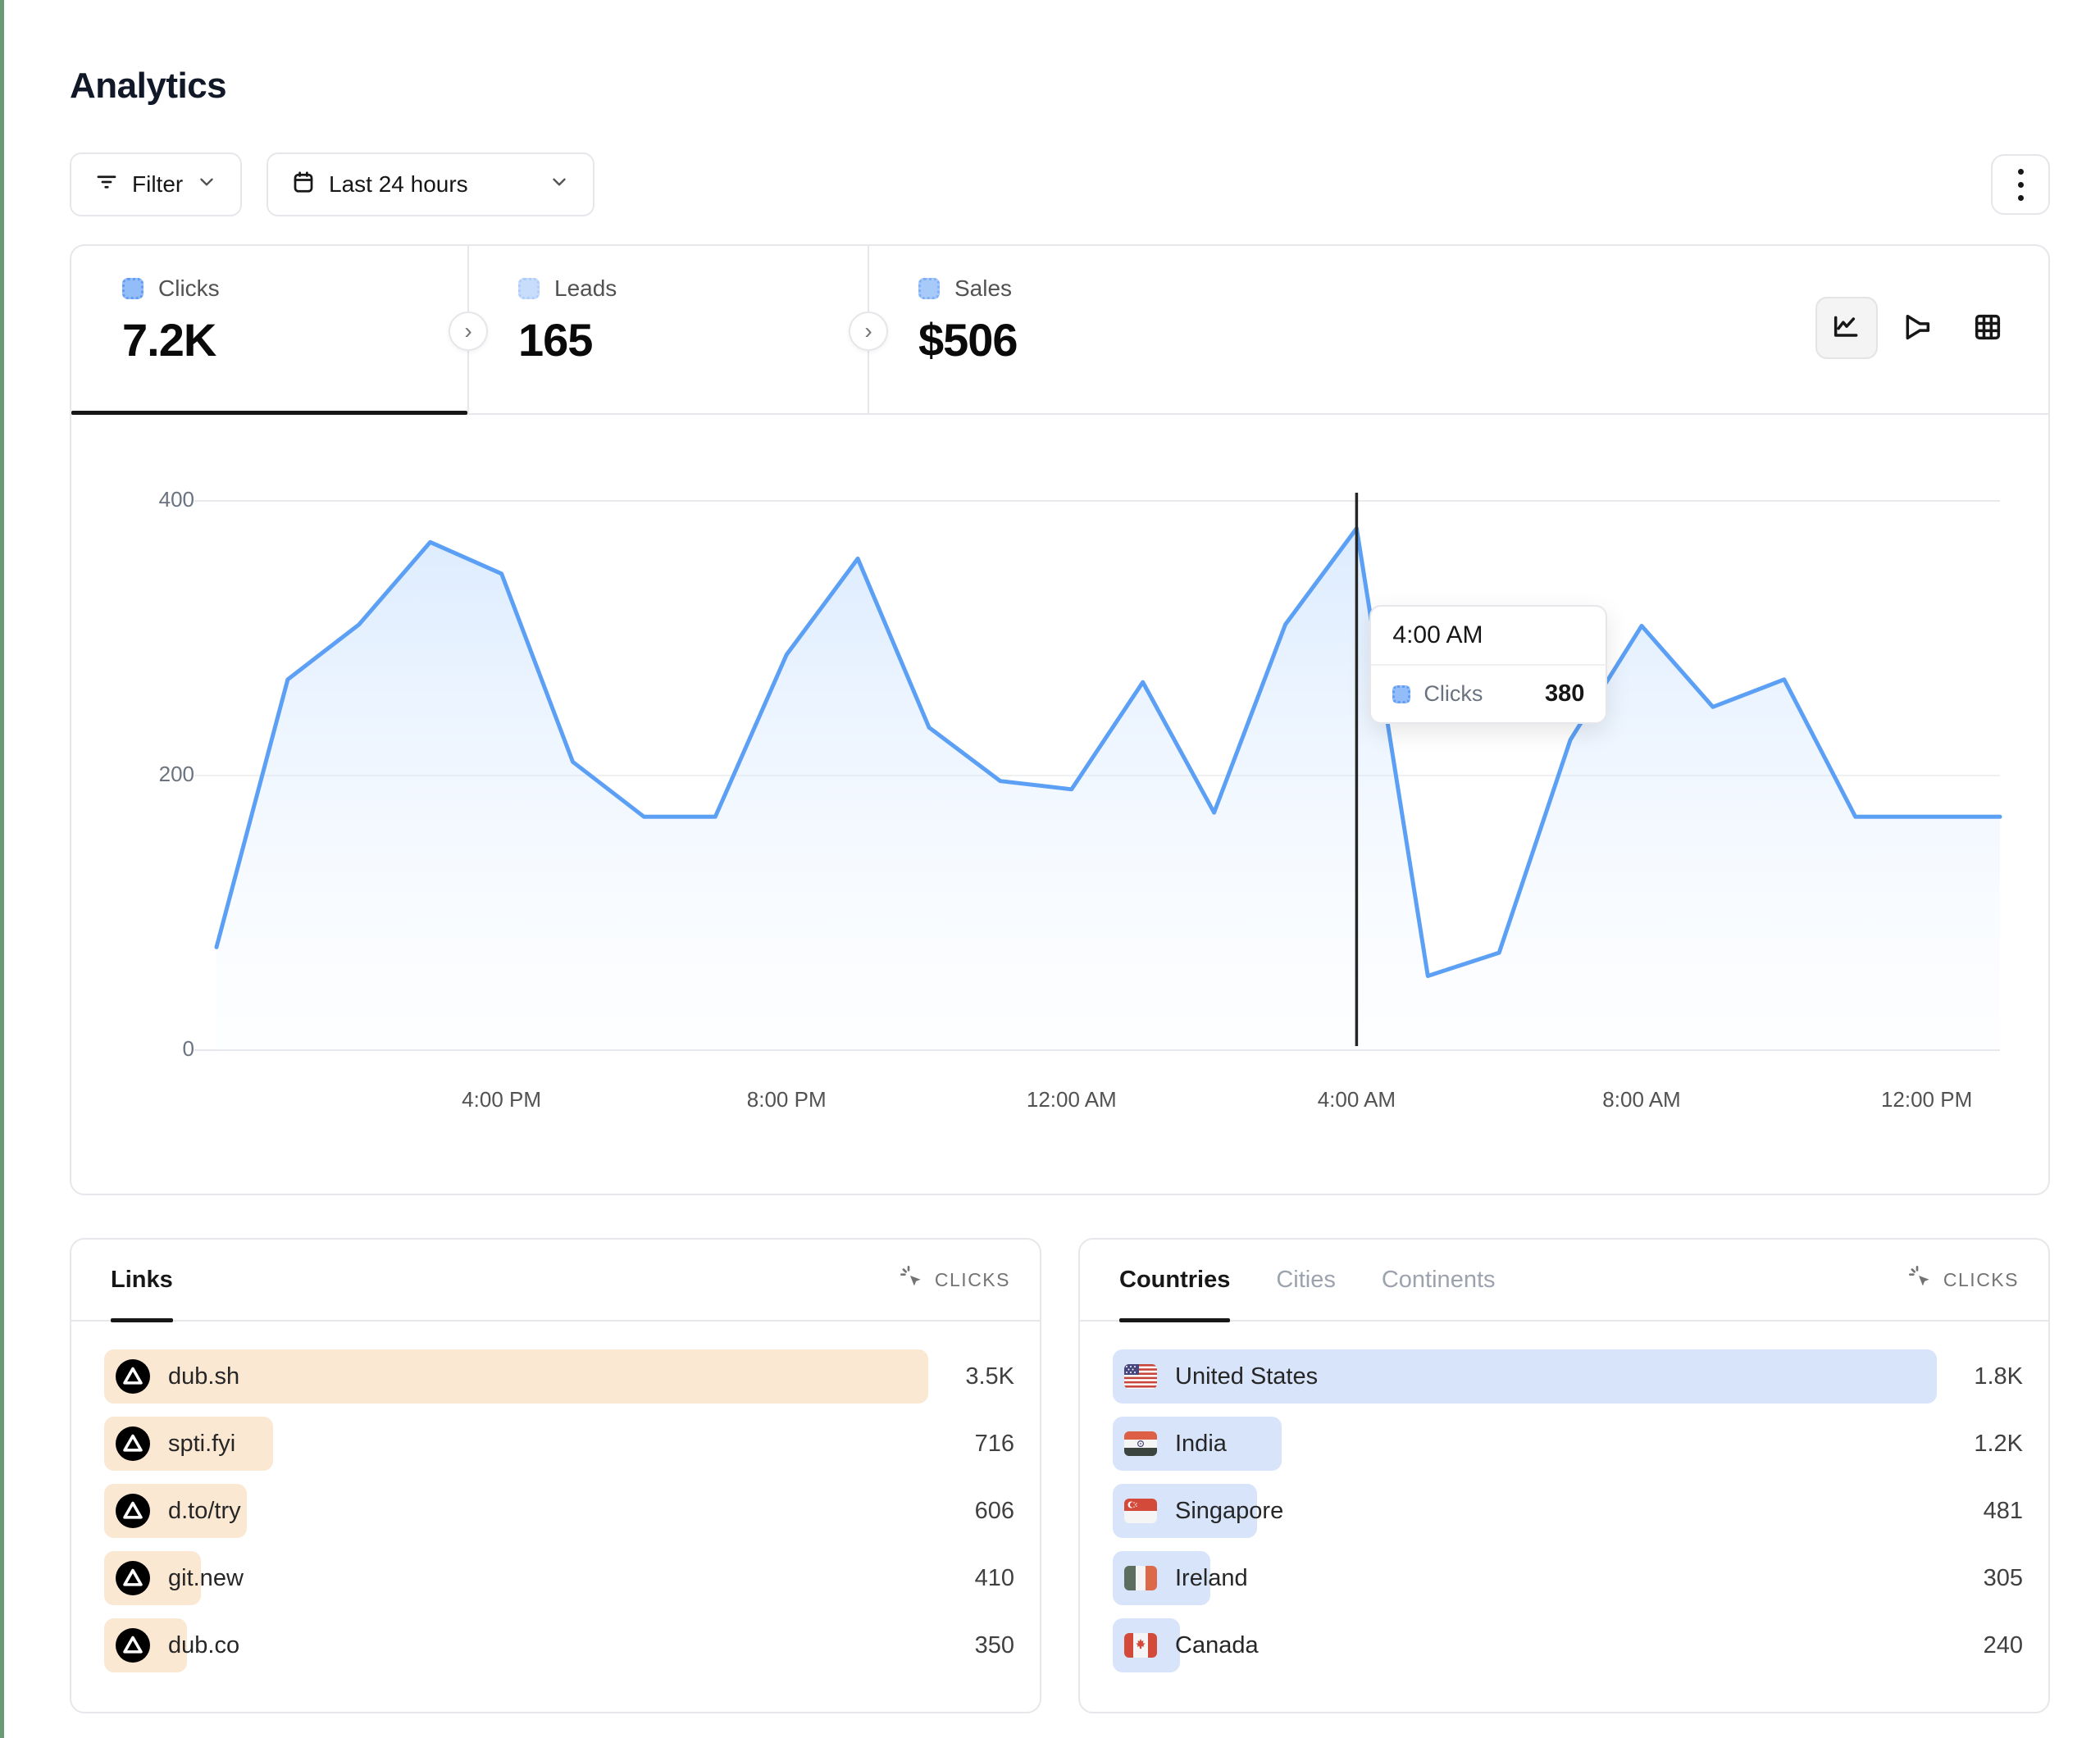  I want to click on country-clicks: 240, so click(2003, 1644).